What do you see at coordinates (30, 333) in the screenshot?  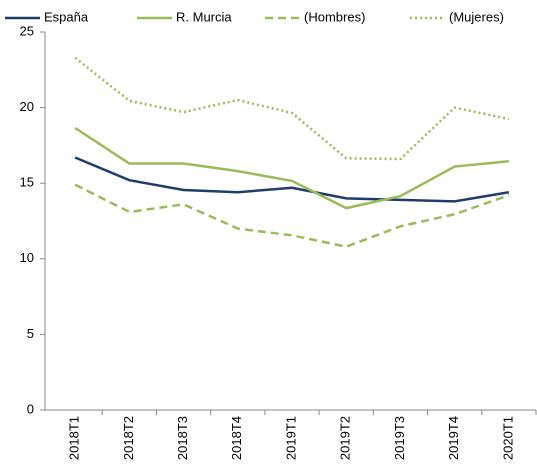 I see `y-tick-label: 5` at bounding box center [30, 333].